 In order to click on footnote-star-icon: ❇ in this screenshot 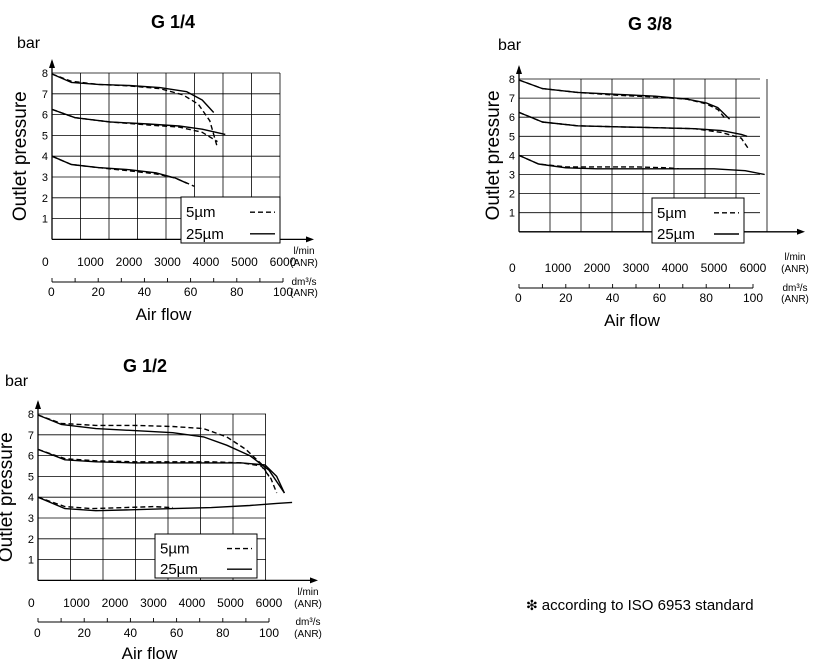, I will do `click(532, 605)`.